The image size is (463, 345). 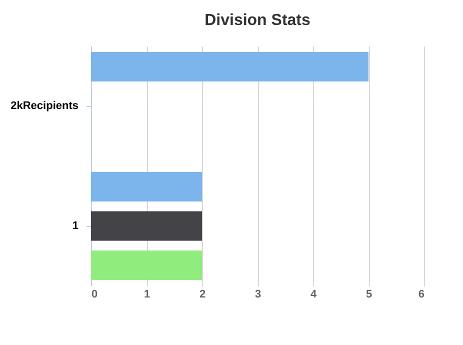 I want to click on x-tick-label: 0, so click(x=95, y=294).